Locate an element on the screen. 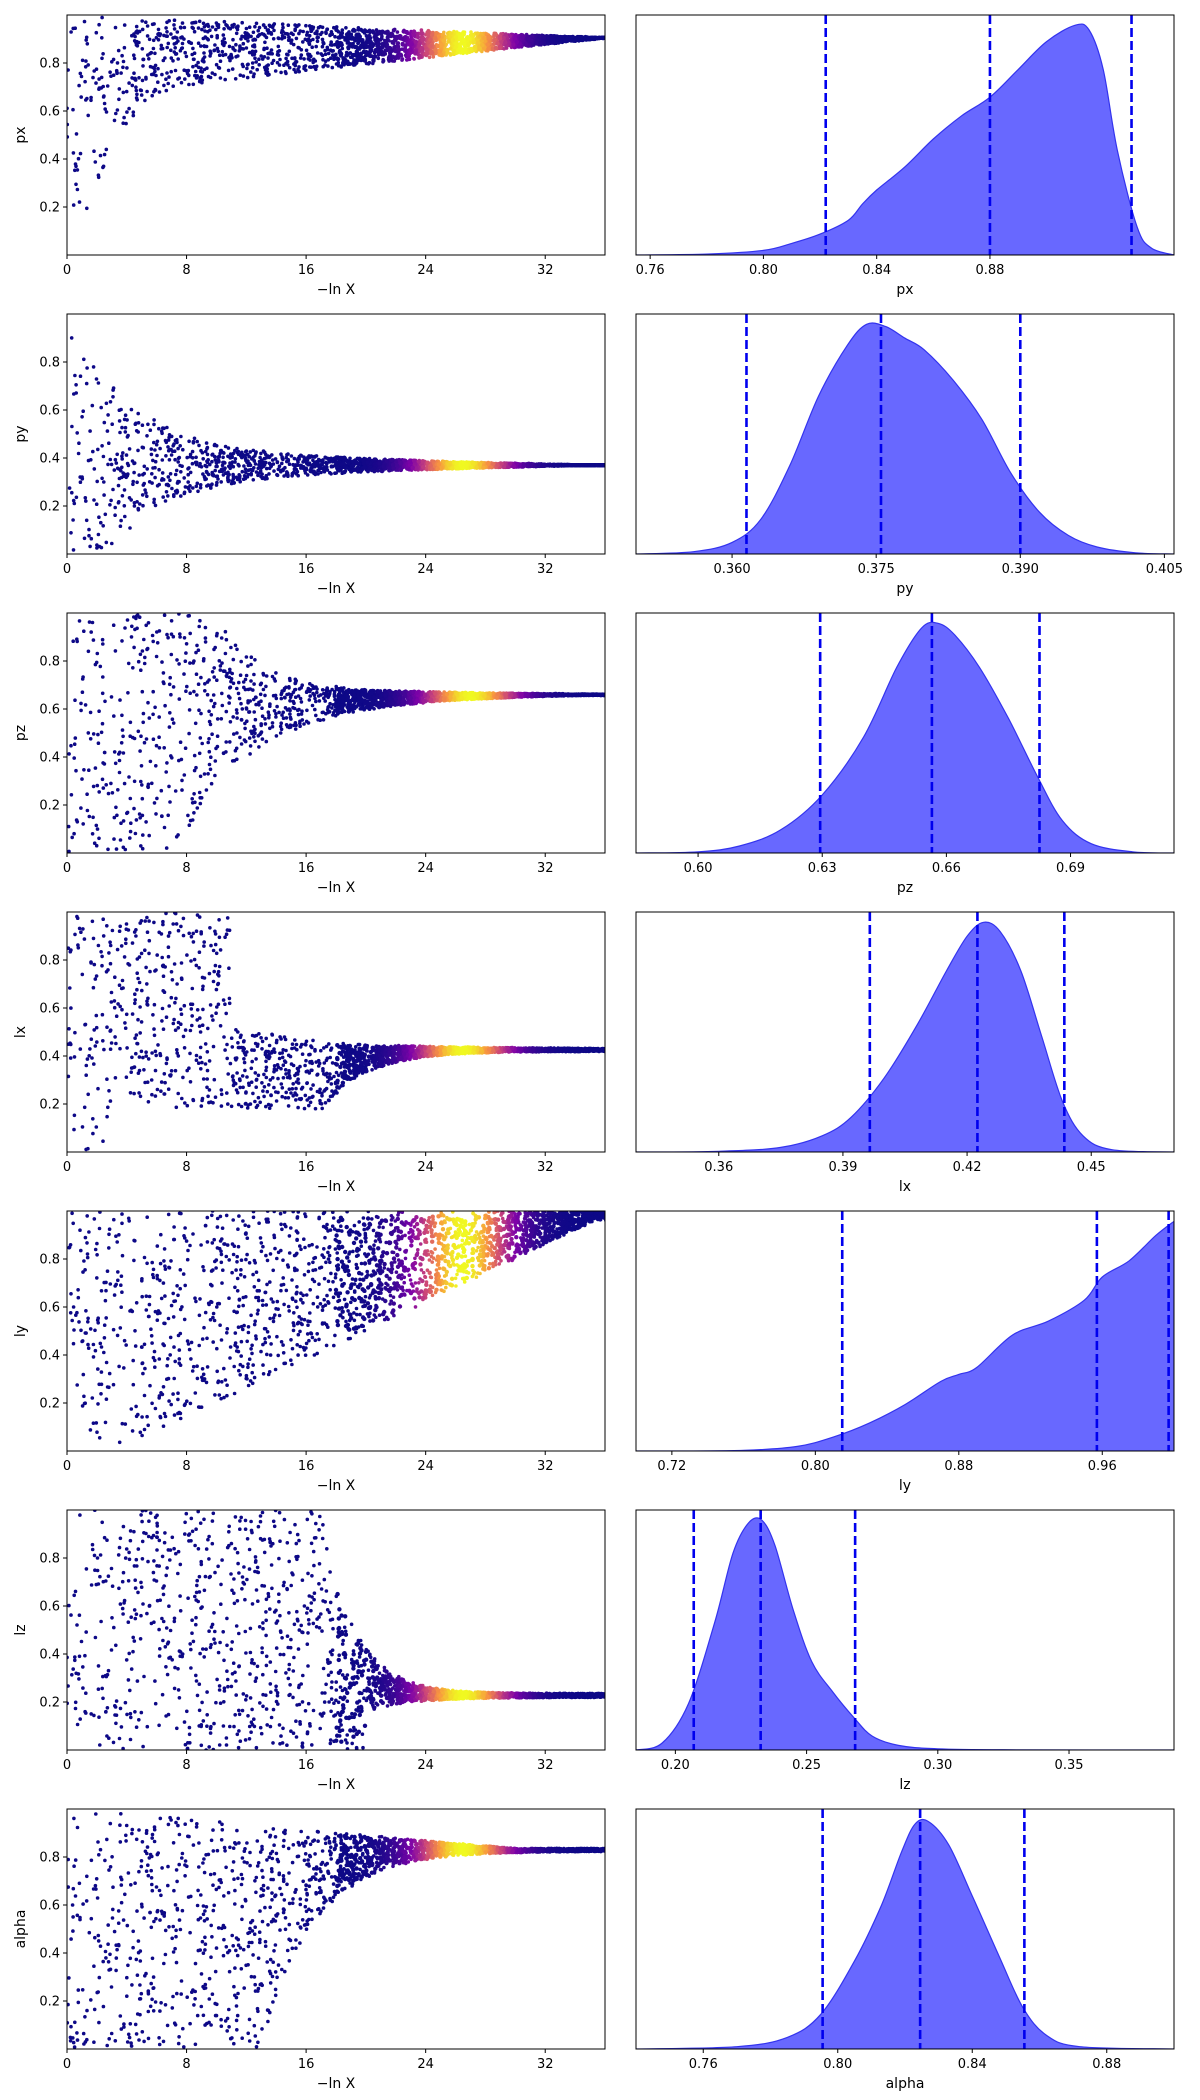 Image resolution: width=1200 pixels, height=2100 pixels. x-tick-label: 32 is located at coordinates (545, 270).